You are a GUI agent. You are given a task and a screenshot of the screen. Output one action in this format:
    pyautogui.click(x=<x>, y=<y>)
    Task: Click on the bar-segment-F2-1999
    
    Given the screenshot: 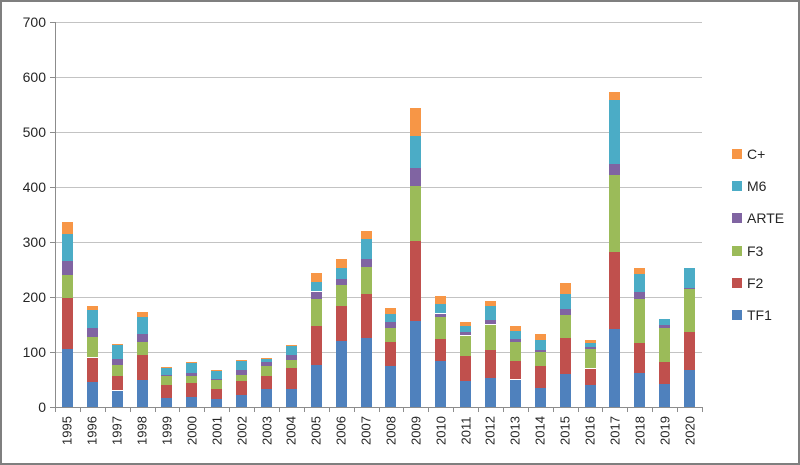 What is the action you would take?
    pyautogui.click(x=167, y=391)
    